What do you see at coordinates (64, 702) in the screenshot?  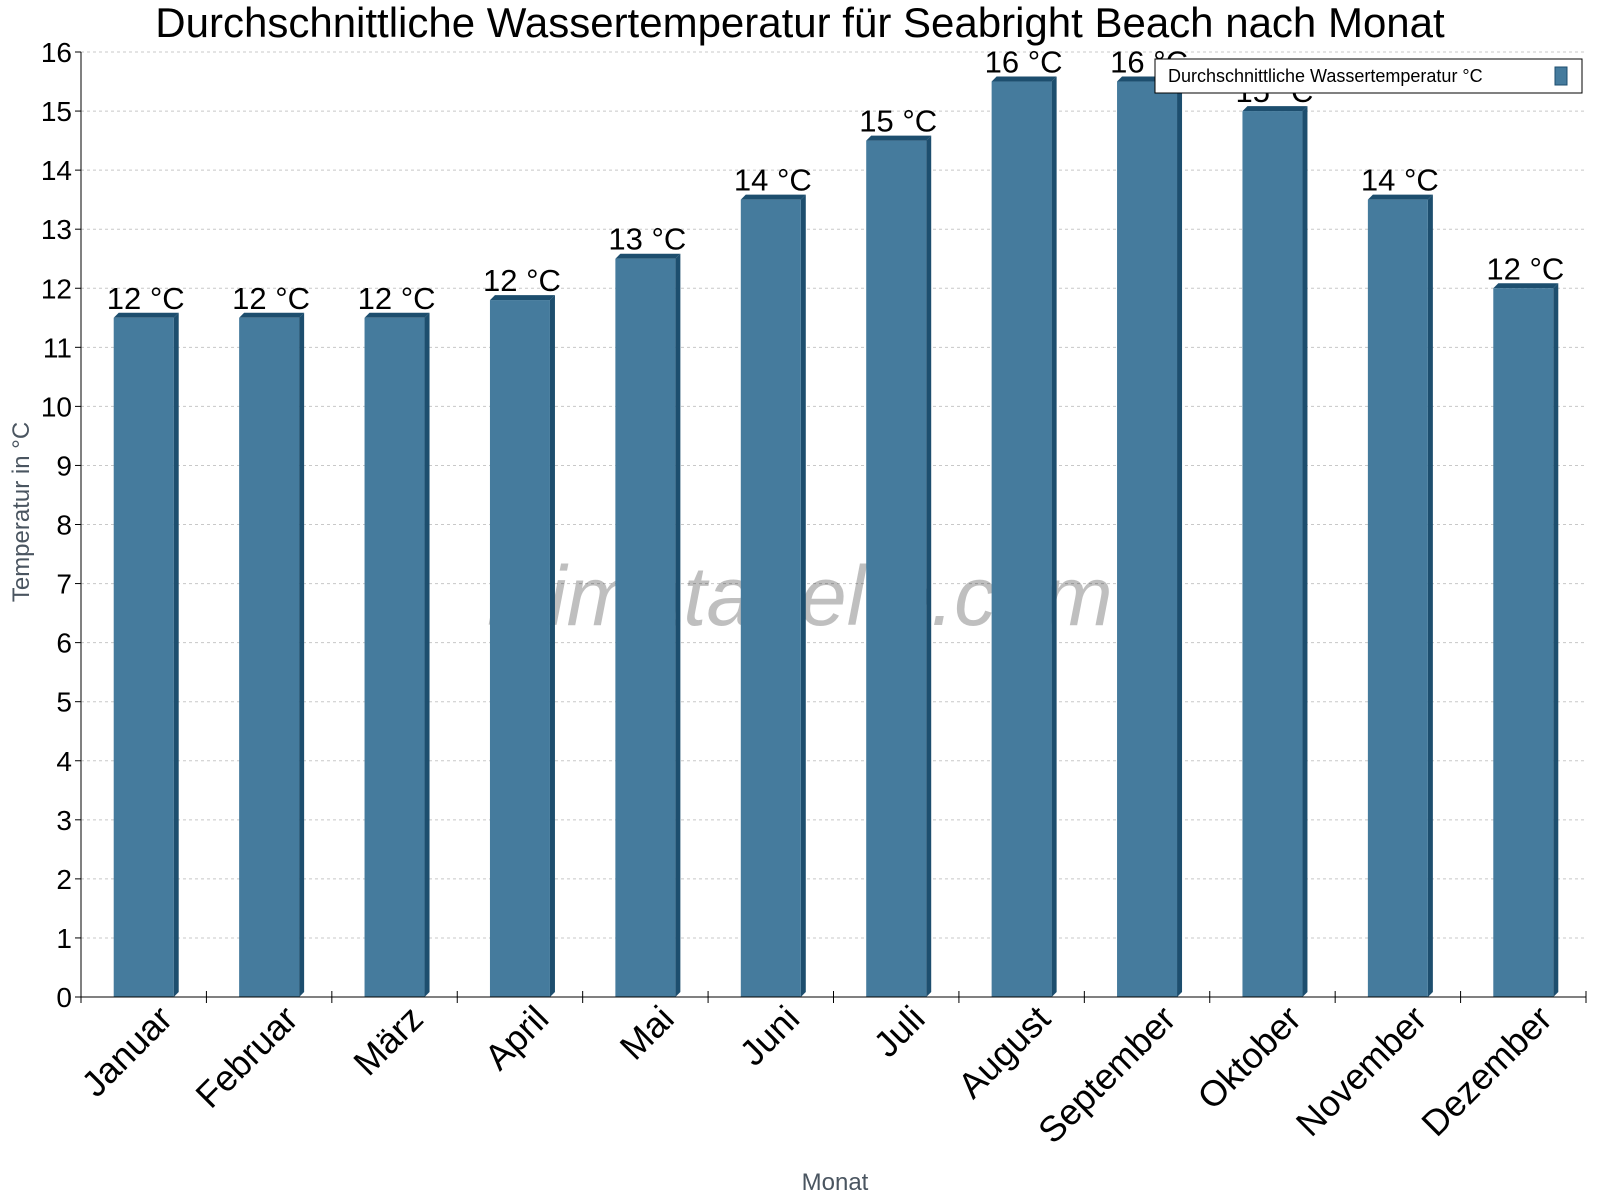 I see `y-tick-label: 5` at bounding box center [64, 702].